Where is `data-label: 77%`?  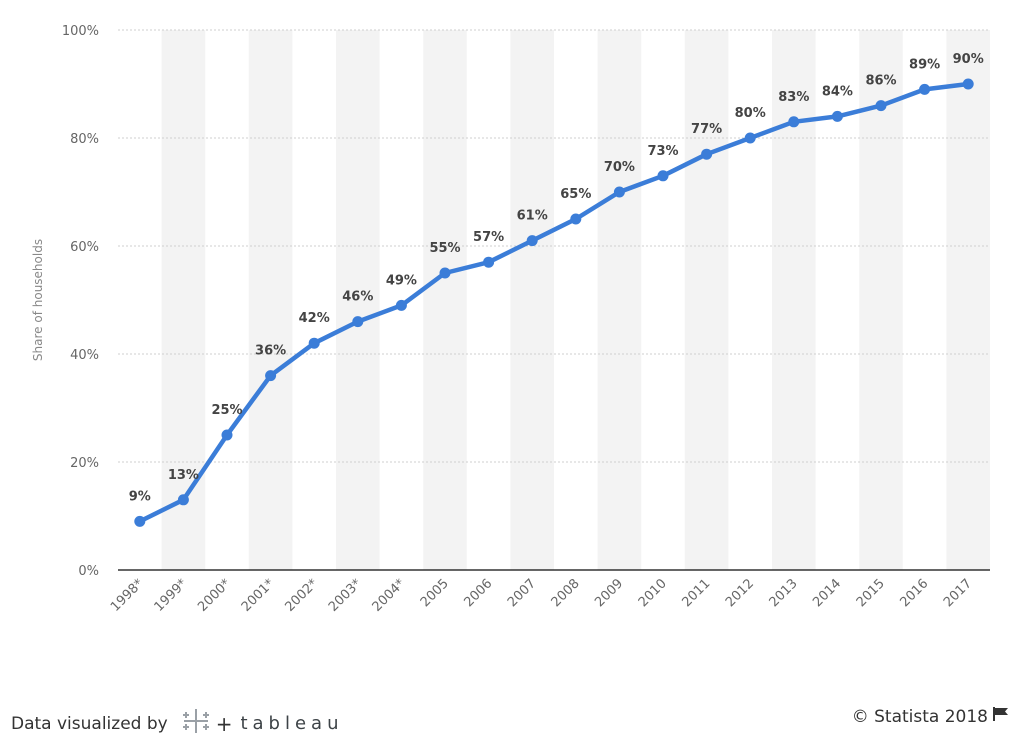
data-label: 77% is located at coordinates (706, 129).